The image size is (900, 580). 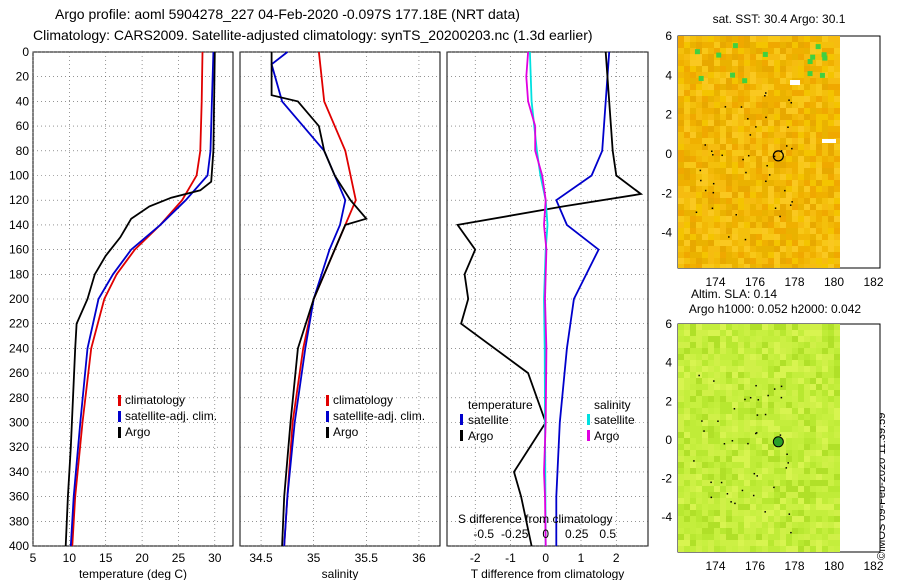 I want to click on legend-label-salinity: climatology, so click(x=363, y=400).